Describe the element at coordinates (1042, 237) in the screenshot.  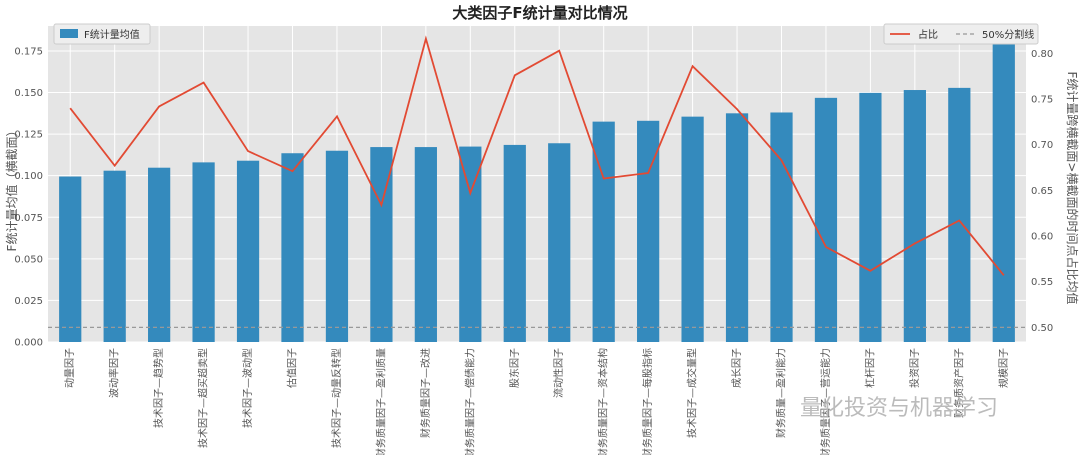
I see `y-right-tick-label: 0.60` at that location.